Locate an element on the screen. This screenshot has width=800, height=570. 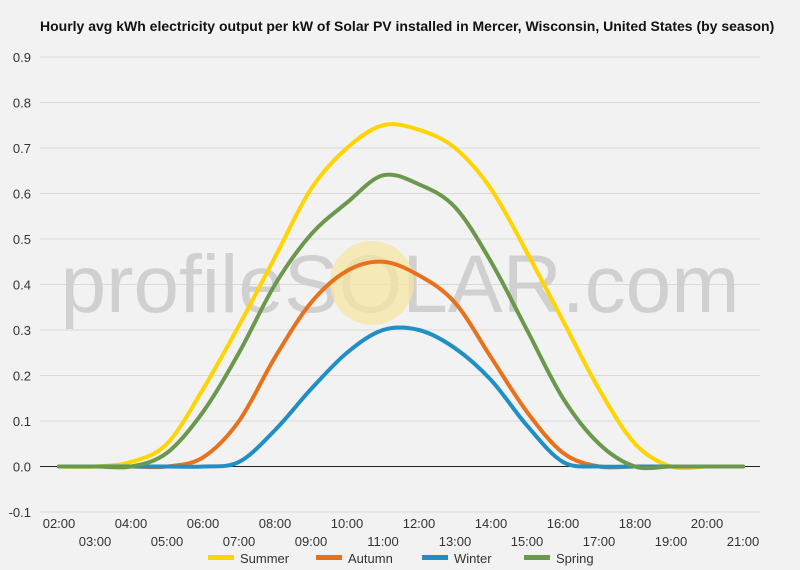
x-tick-label: 15:00 is located at coordinates (527, 541).